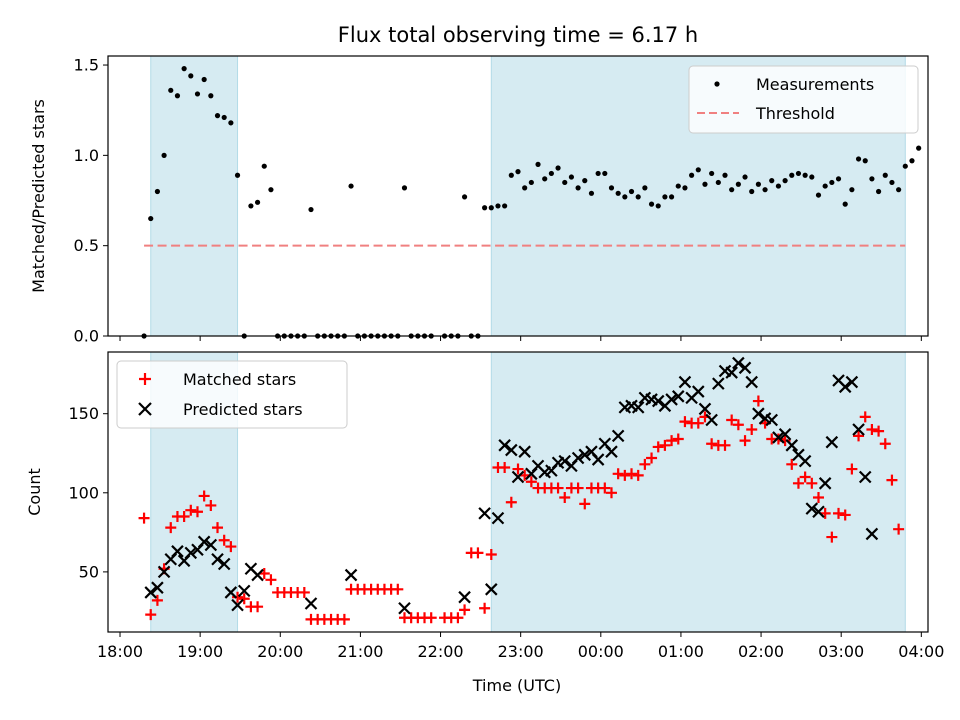  I want to click on top-y-tick-label: 0.5, so click(86, 245).